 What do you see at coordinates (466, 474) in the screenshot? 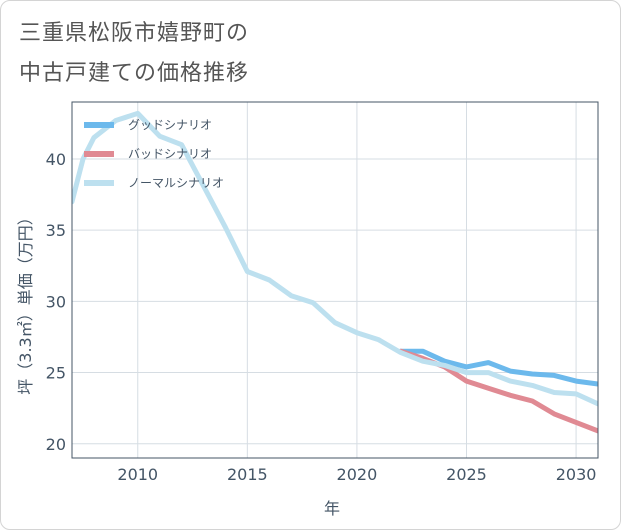
I see `x-tick-label: 2025` at bounding box center [466, 474].